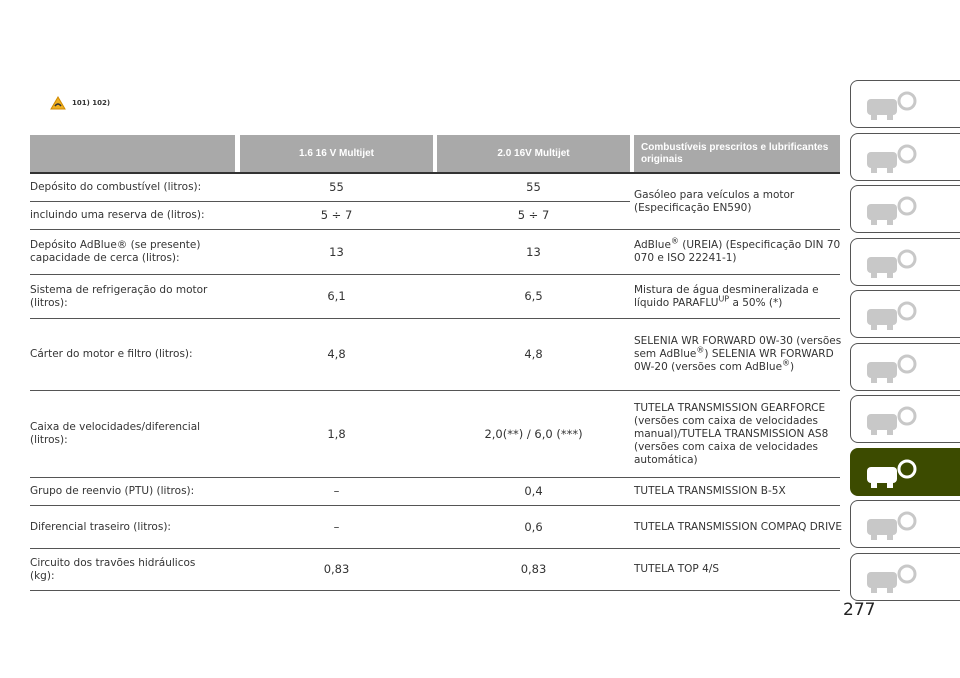  I want to click on car-breakdown-icon, so click(892, 368).